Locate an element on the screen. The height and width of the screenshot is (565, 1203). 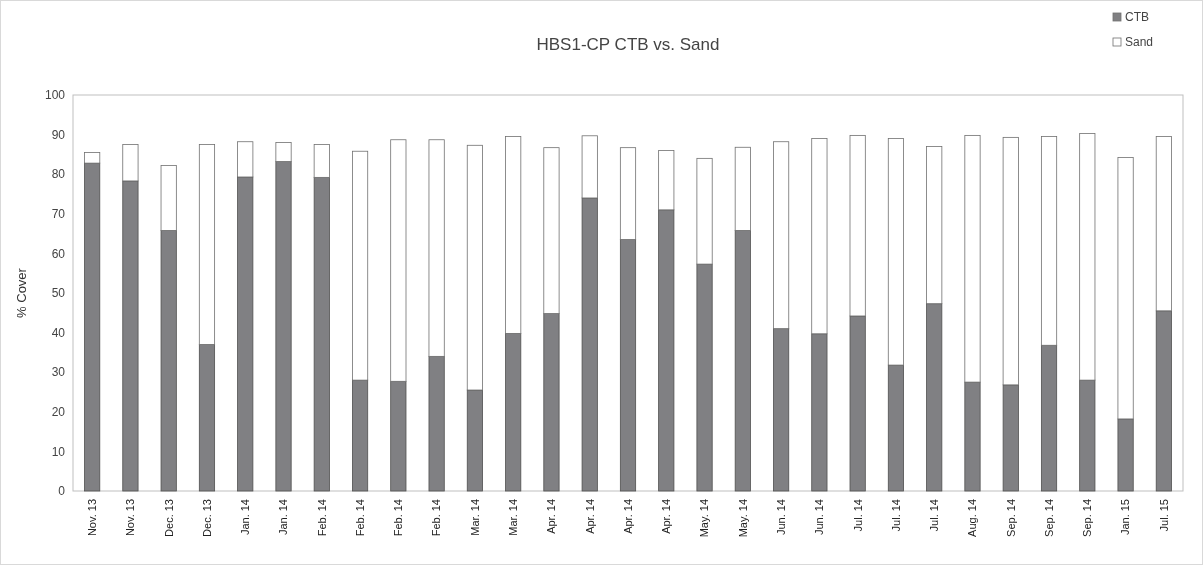
y-tick-label: 10 is located at coordinates (58, 451).